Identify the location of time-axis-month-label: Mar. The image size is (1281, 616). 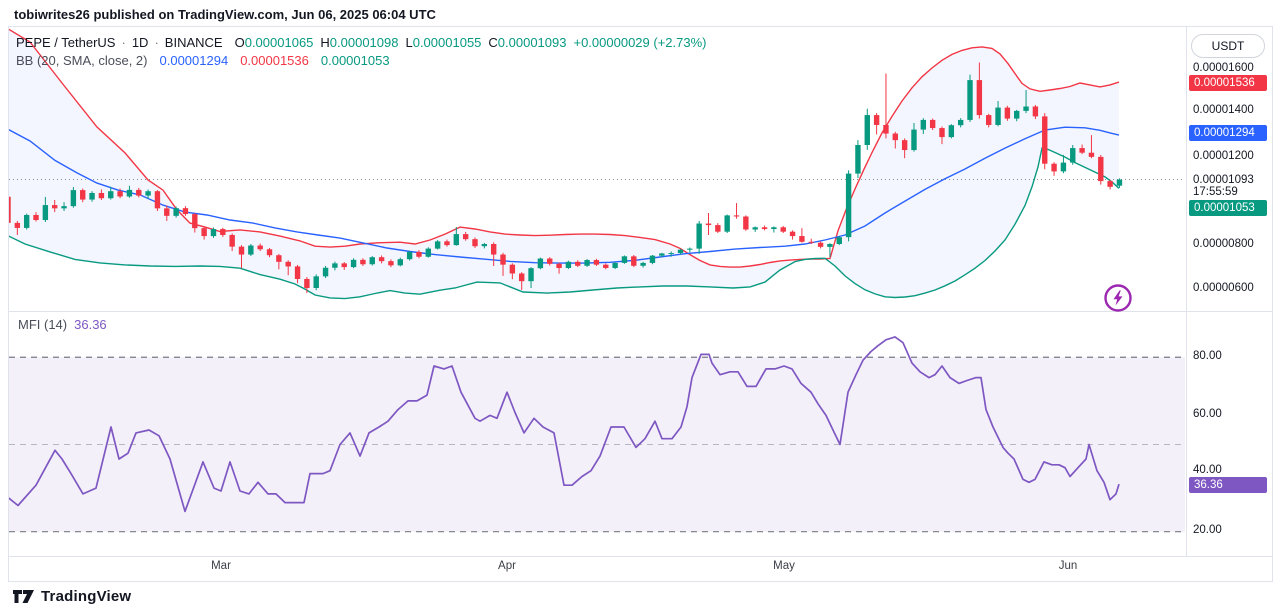
(221, 566).